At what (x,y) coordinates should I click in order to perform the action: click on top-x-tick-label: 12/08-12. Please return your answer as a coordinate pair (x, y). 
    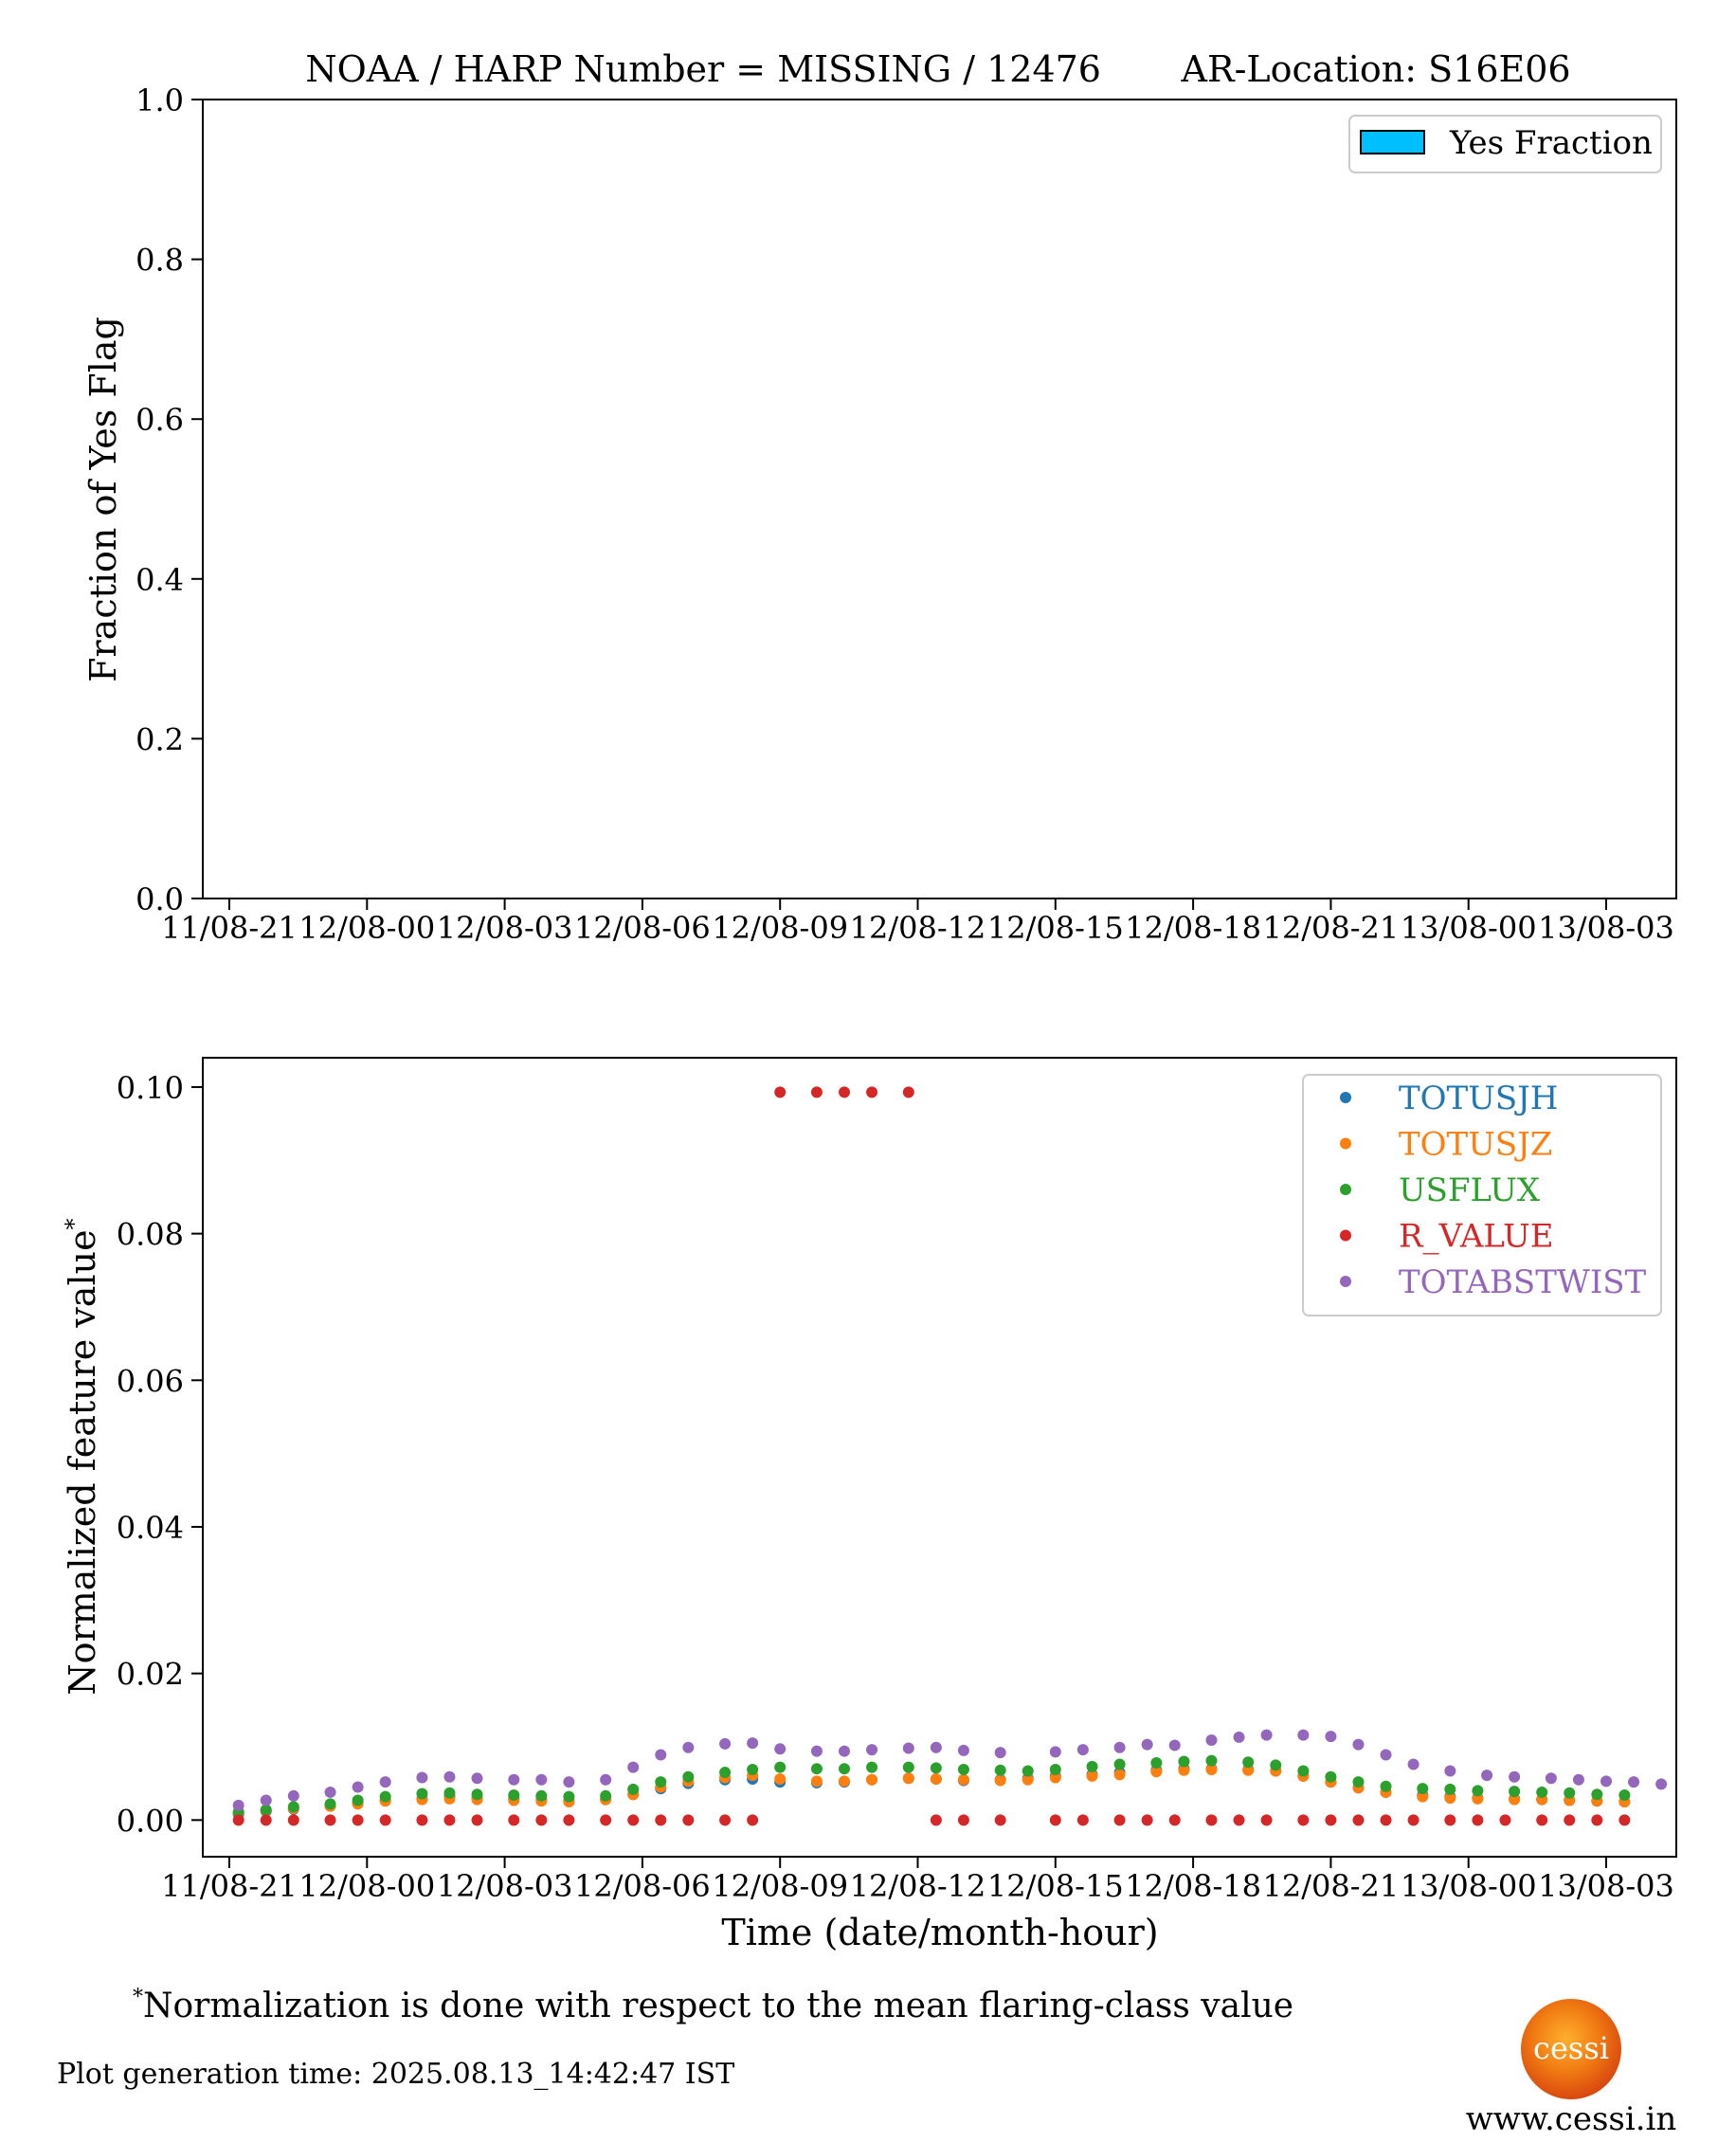
    Looking at the image, I should click on (918, 928).